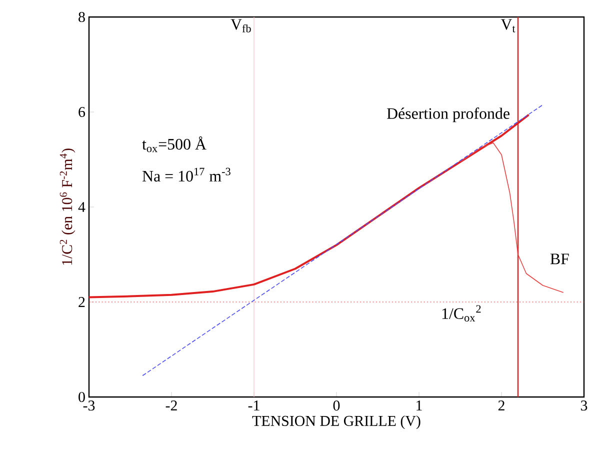 The image size is (589, 464). I want to click on ref-line-label: 1/C$_{ox}$2, so click(461, 313).